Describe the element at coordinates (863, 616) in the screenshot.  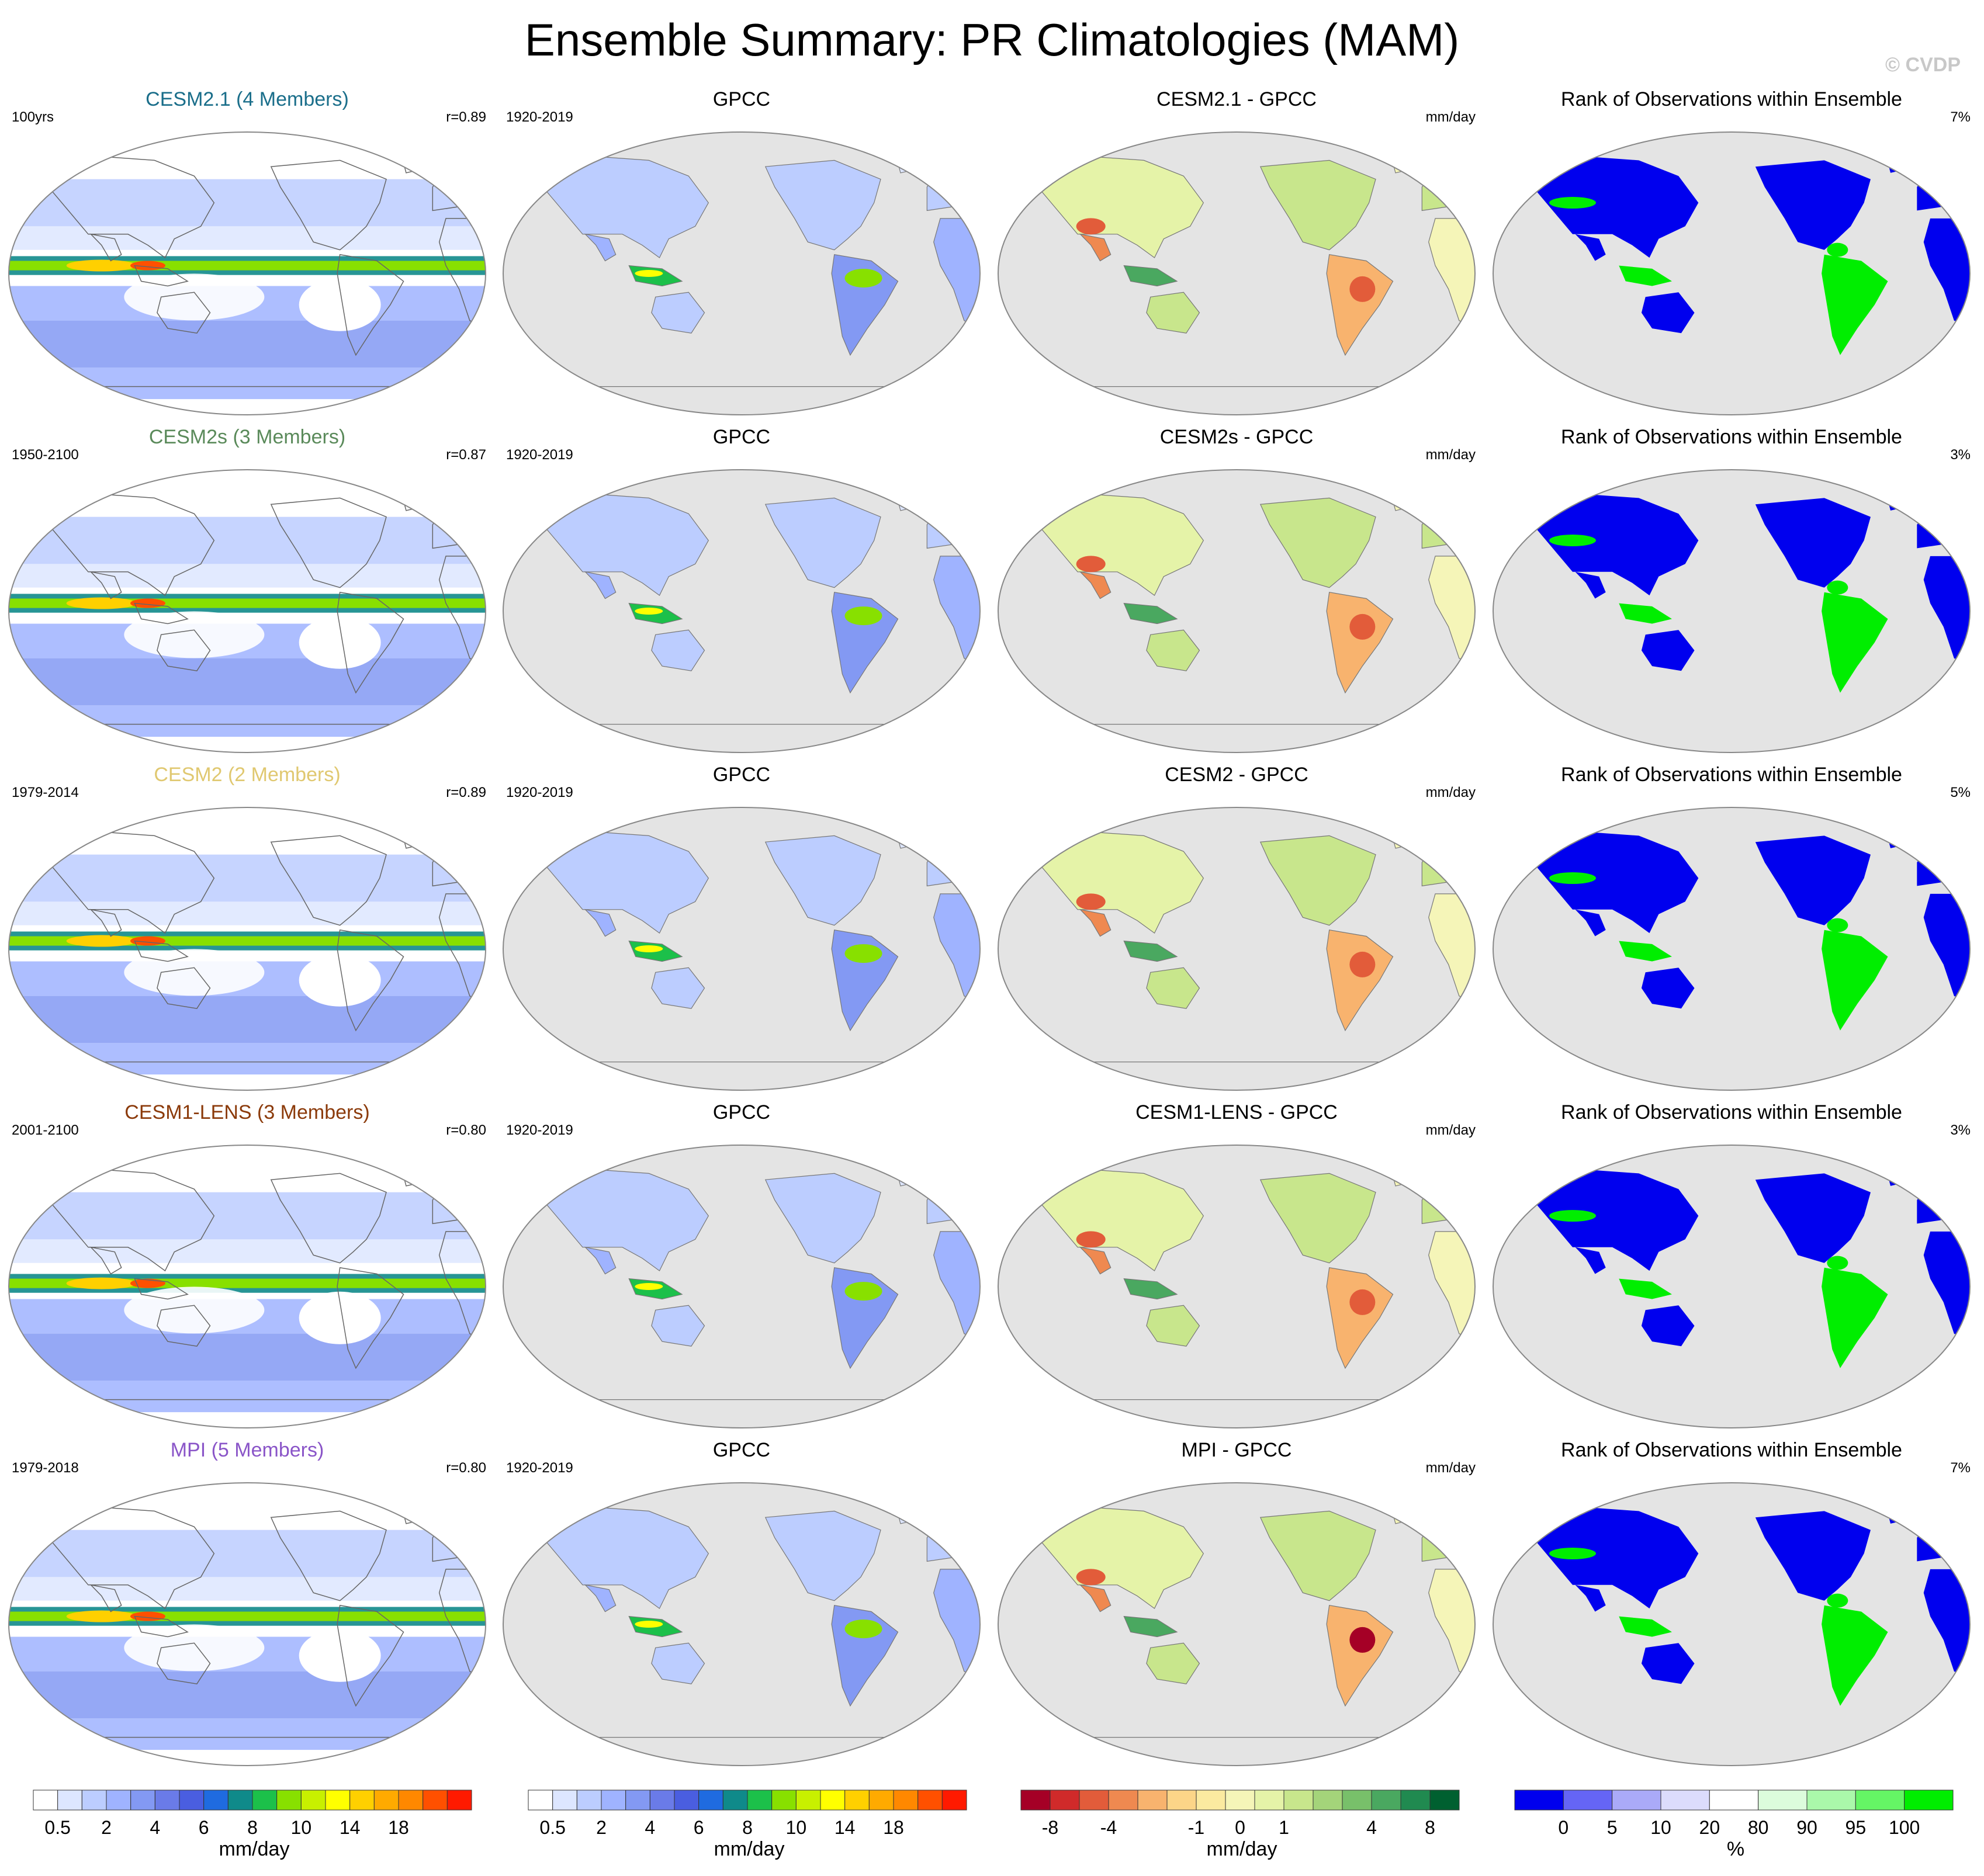
I see `amazon-max` at that location.